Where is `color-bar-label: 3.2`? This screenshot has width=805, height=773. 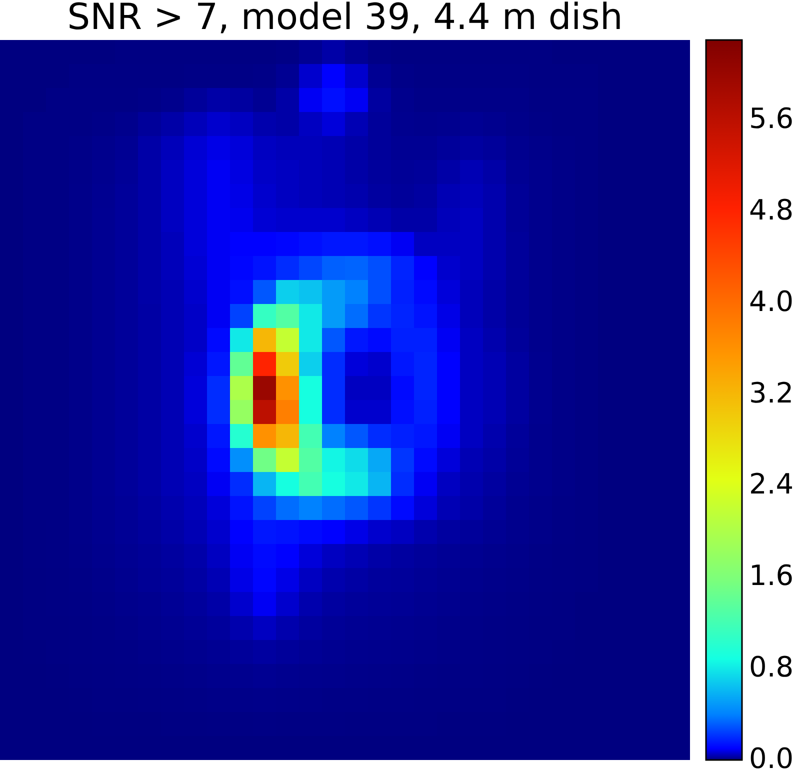 color-bar-label: 3.2 is located at coordinates (771, 393).